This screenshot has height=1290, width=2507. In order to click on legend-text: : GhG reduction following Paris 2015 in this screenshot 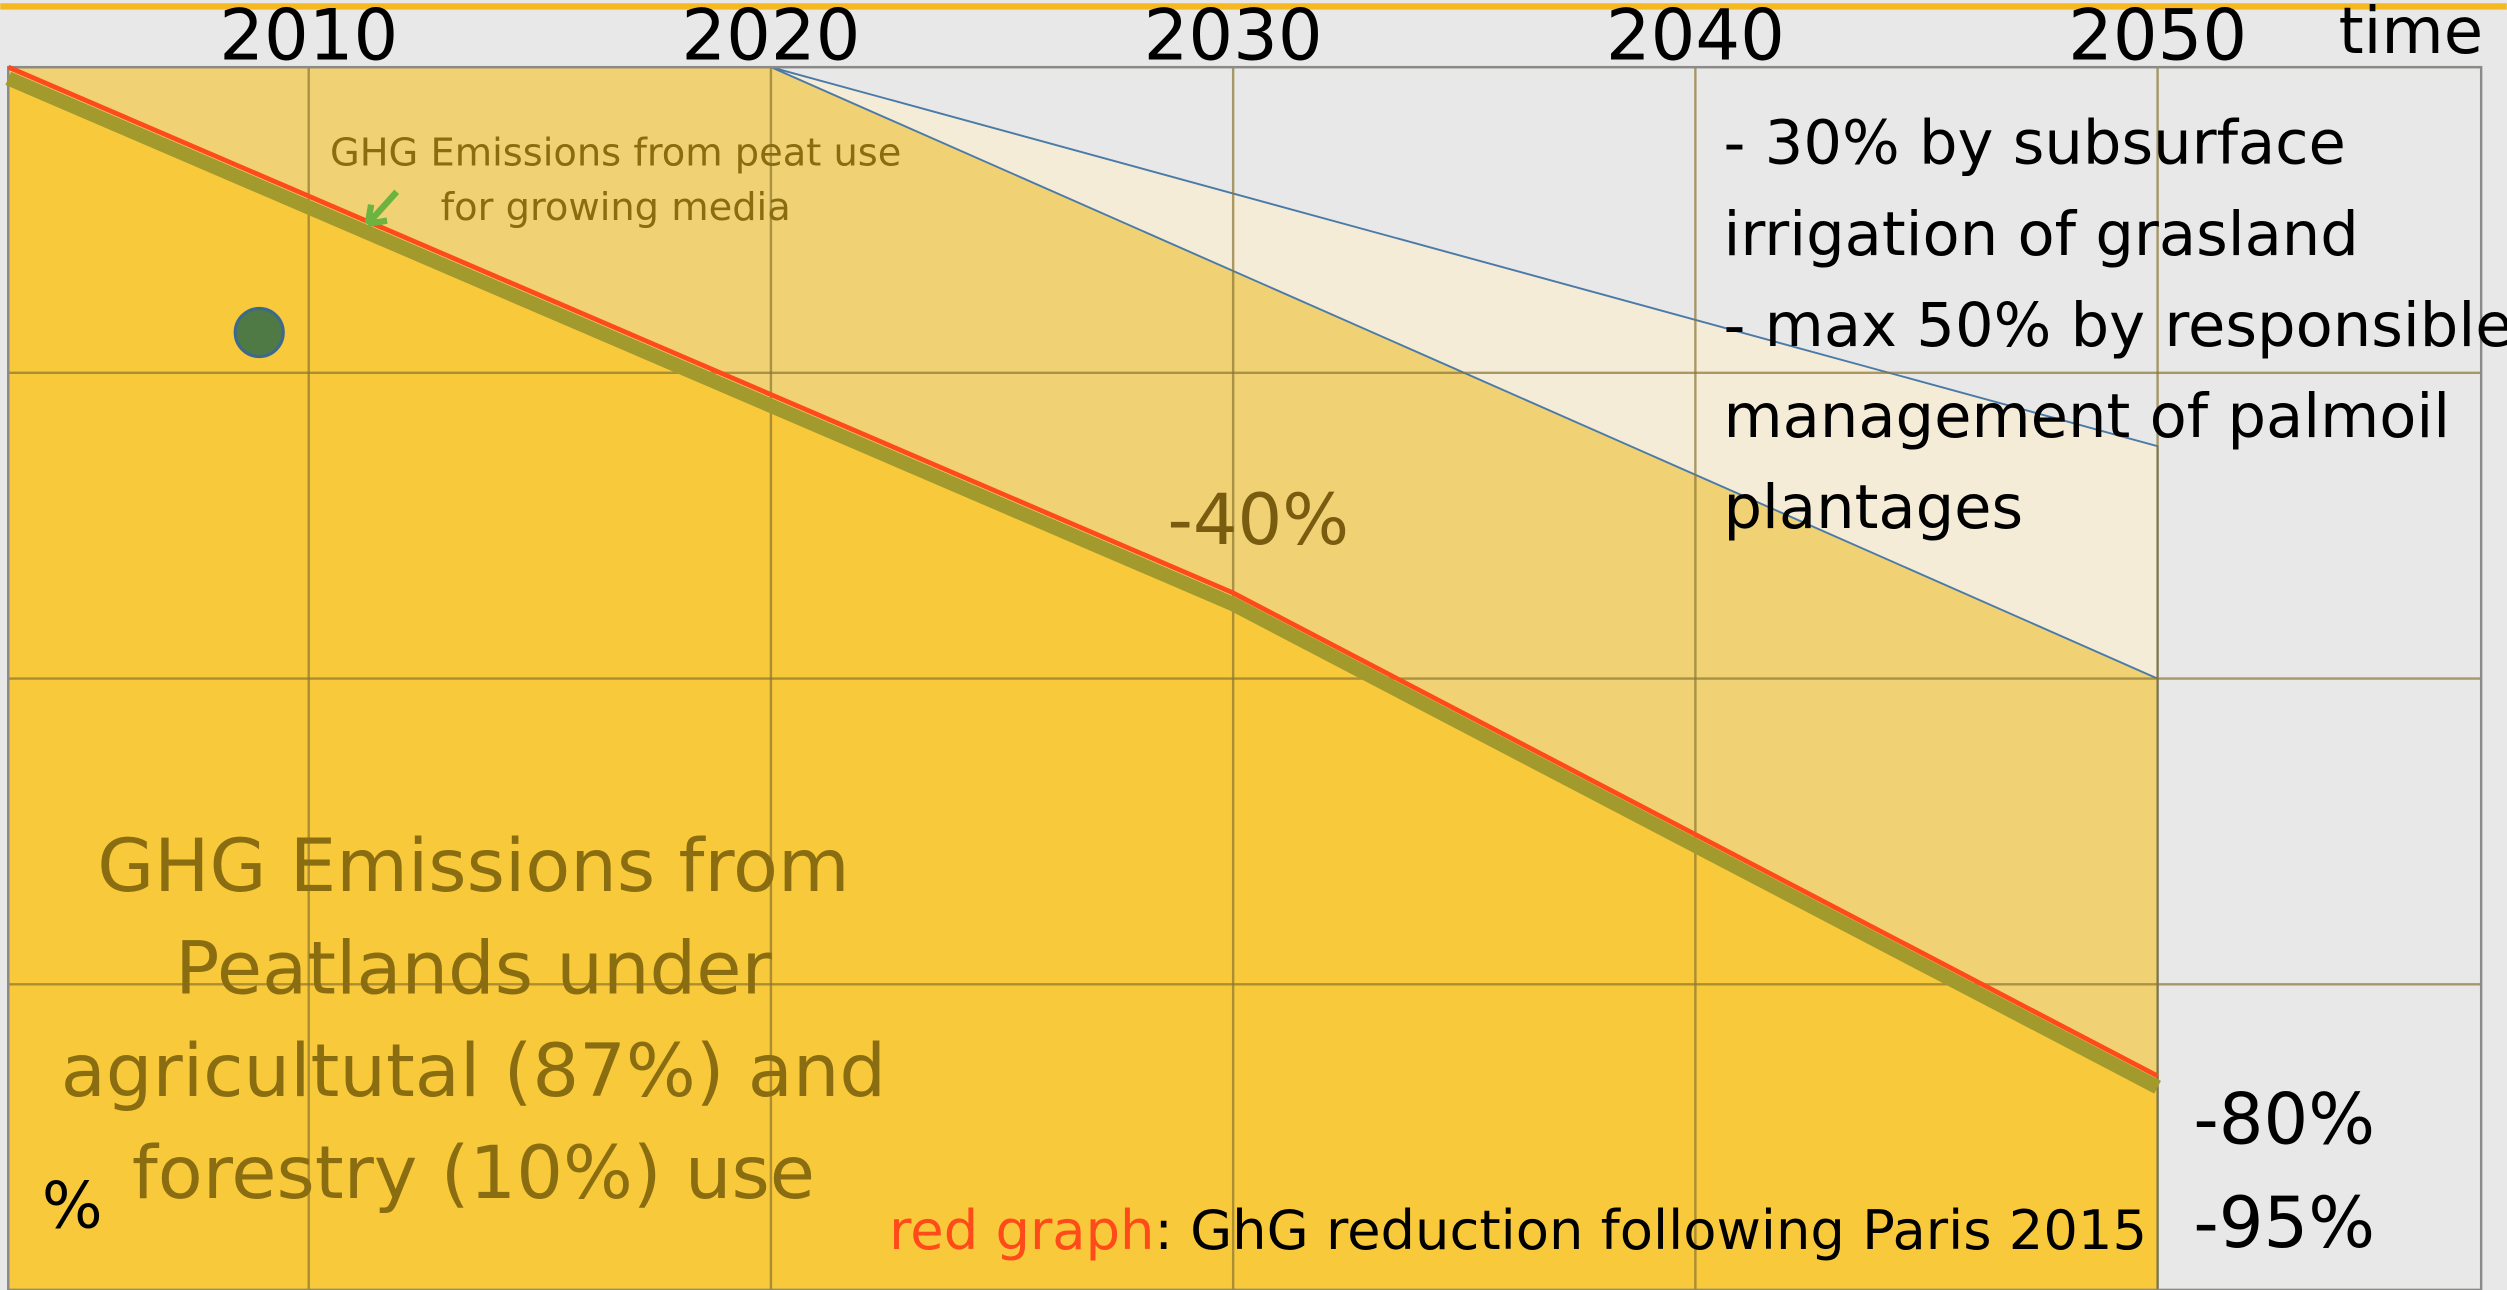, I will do `click(1651, 1230)`.